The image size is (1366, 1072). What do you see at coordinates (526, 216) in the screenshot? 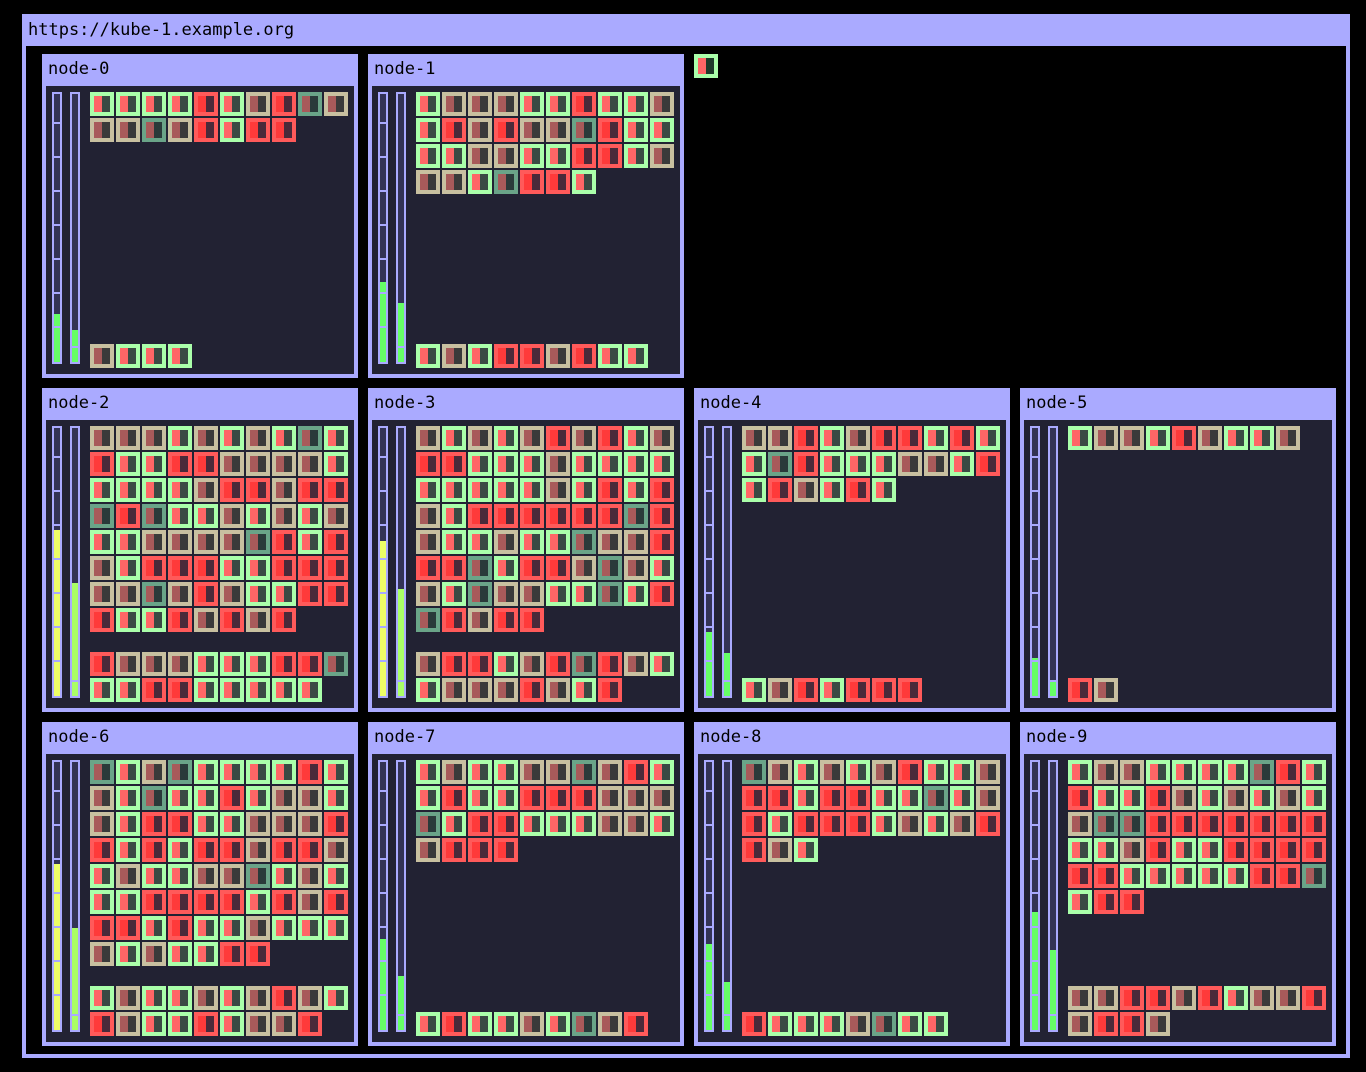
I see `node-tile: node-1` at bounding box center [526, 216].